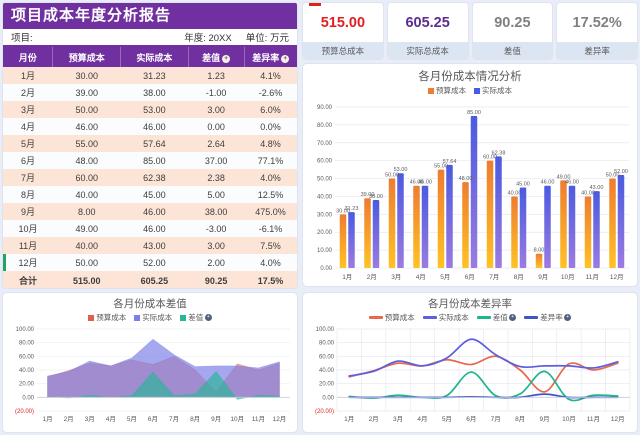  What do you see at coordinates (150, 160) in the screenshot?
I see `table-row: 6月 48.00 85.00 37.00 77.1%` at bounding box center [150, 160].